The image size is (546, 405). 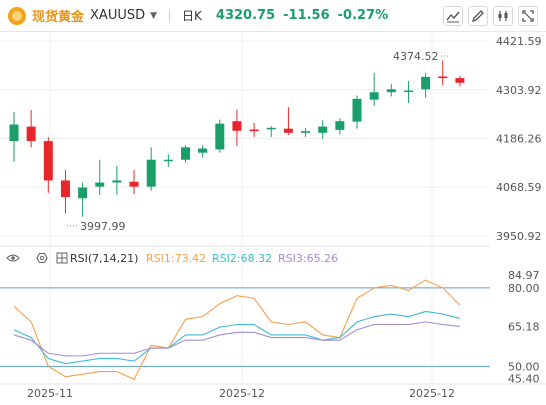 I want to click on rsi1-value: RSI1:73.42, so click(x=176, y=258).